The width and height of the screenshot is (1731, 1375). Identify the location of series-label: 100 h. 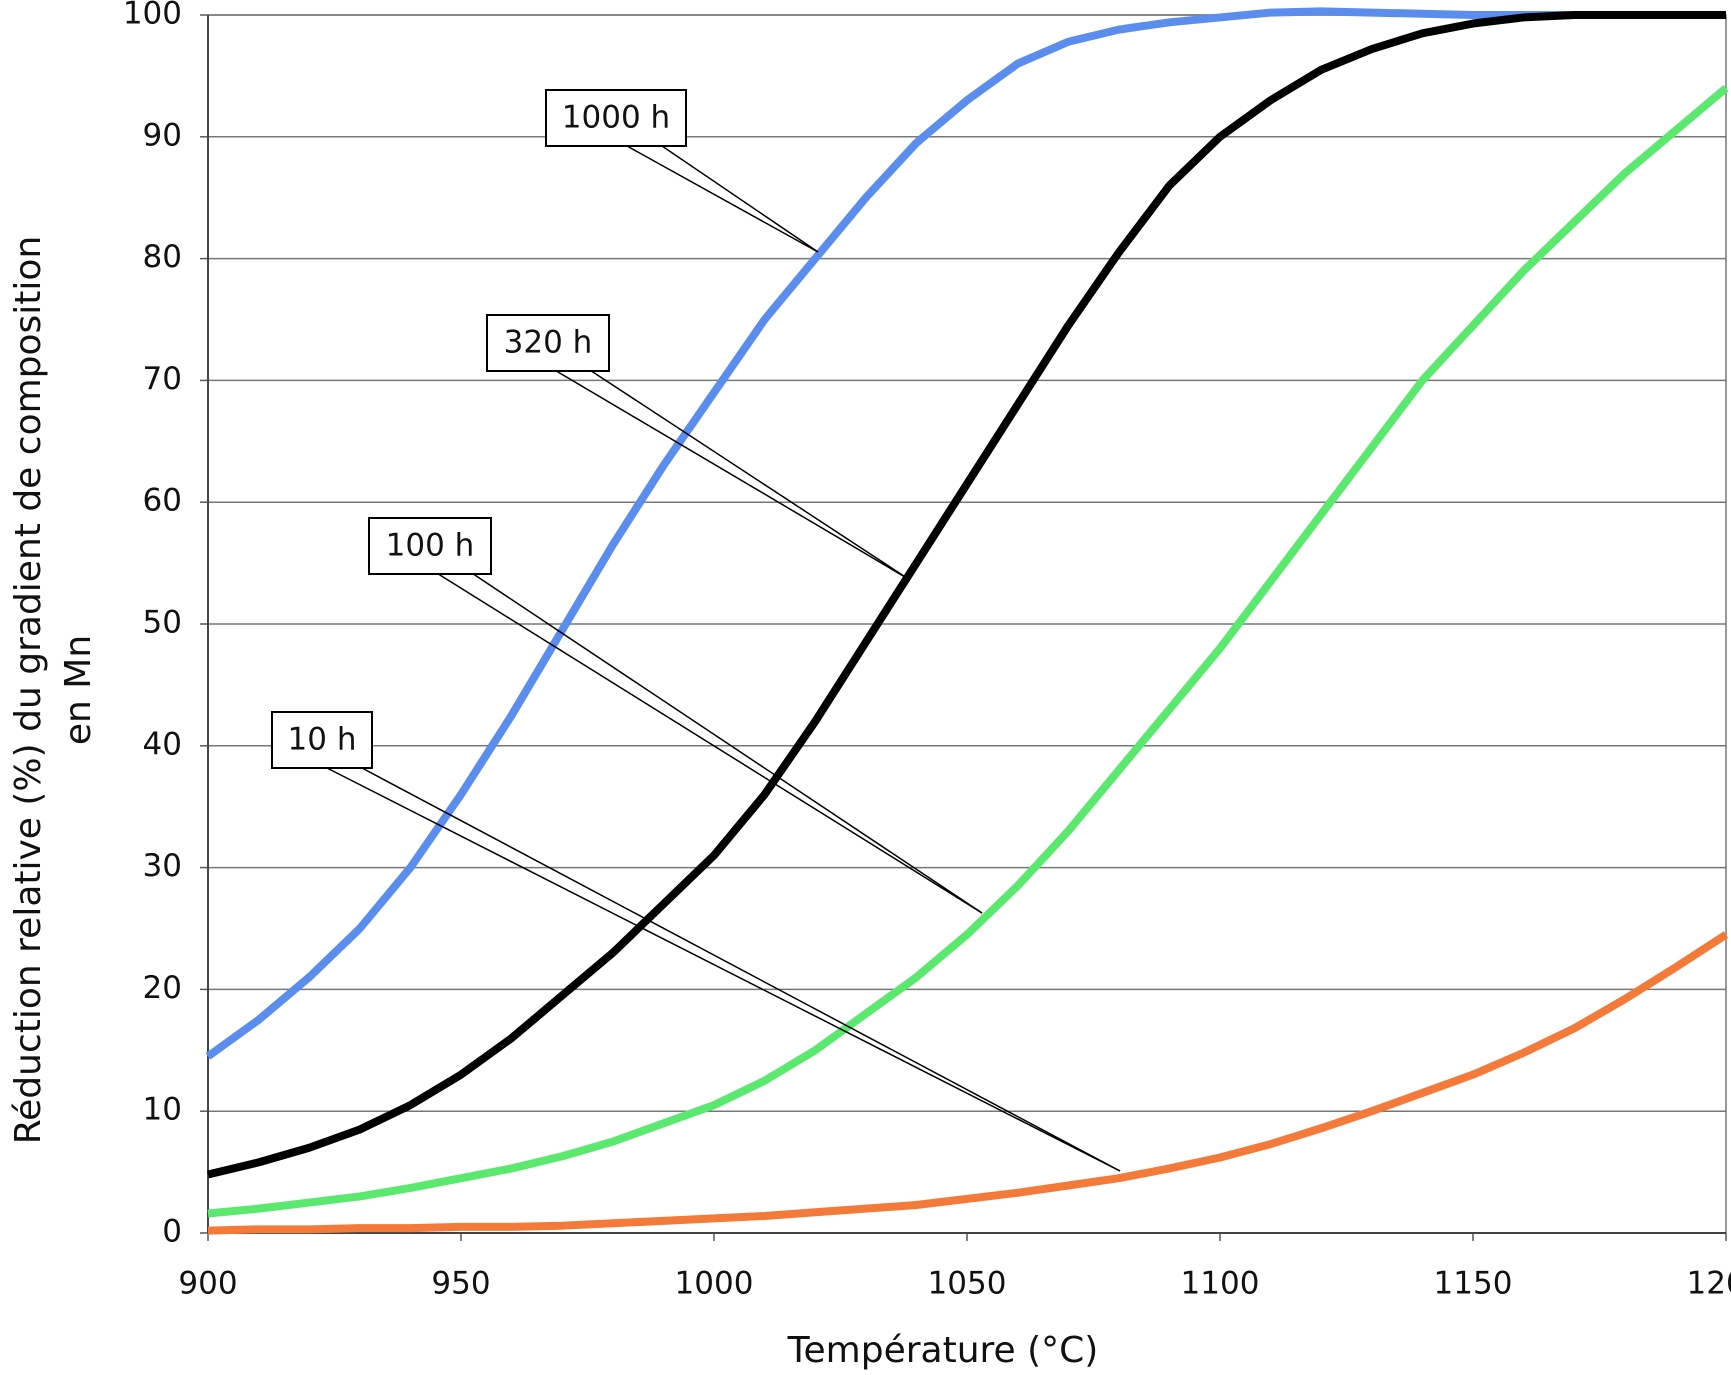
(430, 546).